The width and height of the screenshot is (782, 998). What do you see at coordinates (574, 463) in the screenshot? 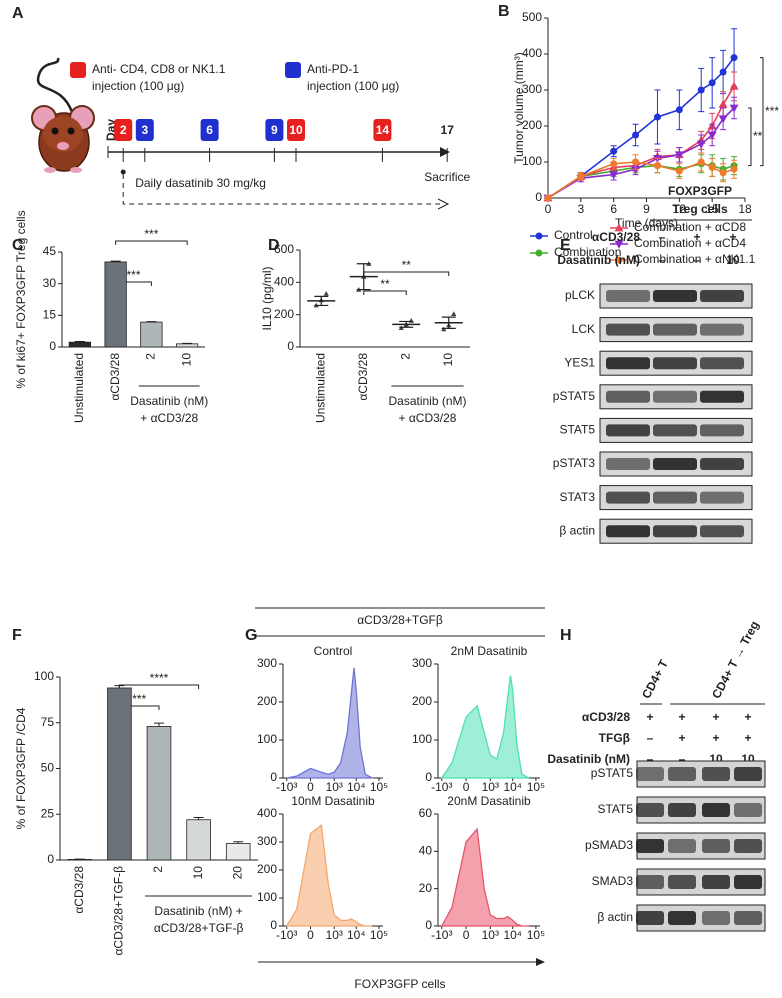
I see `blot-row-label: pSTAT3` at bounding box center [574, 463].